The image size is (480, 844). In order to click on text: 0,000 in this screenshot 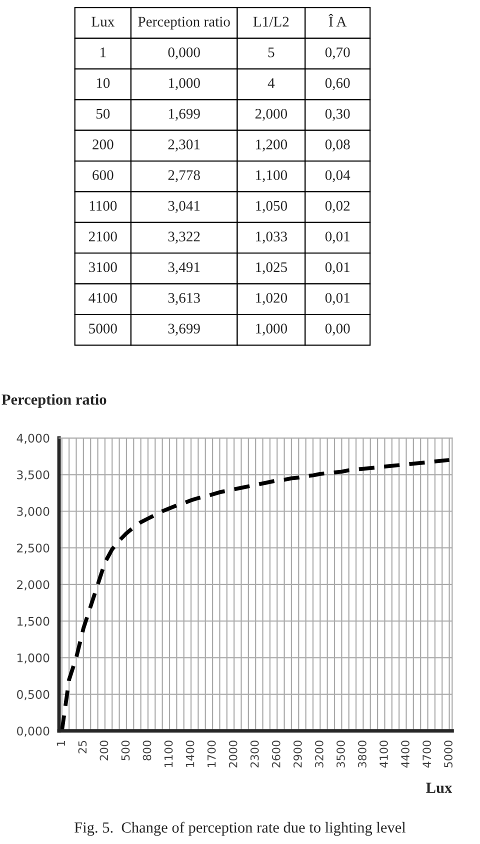, I will do `click(184, 53)`.